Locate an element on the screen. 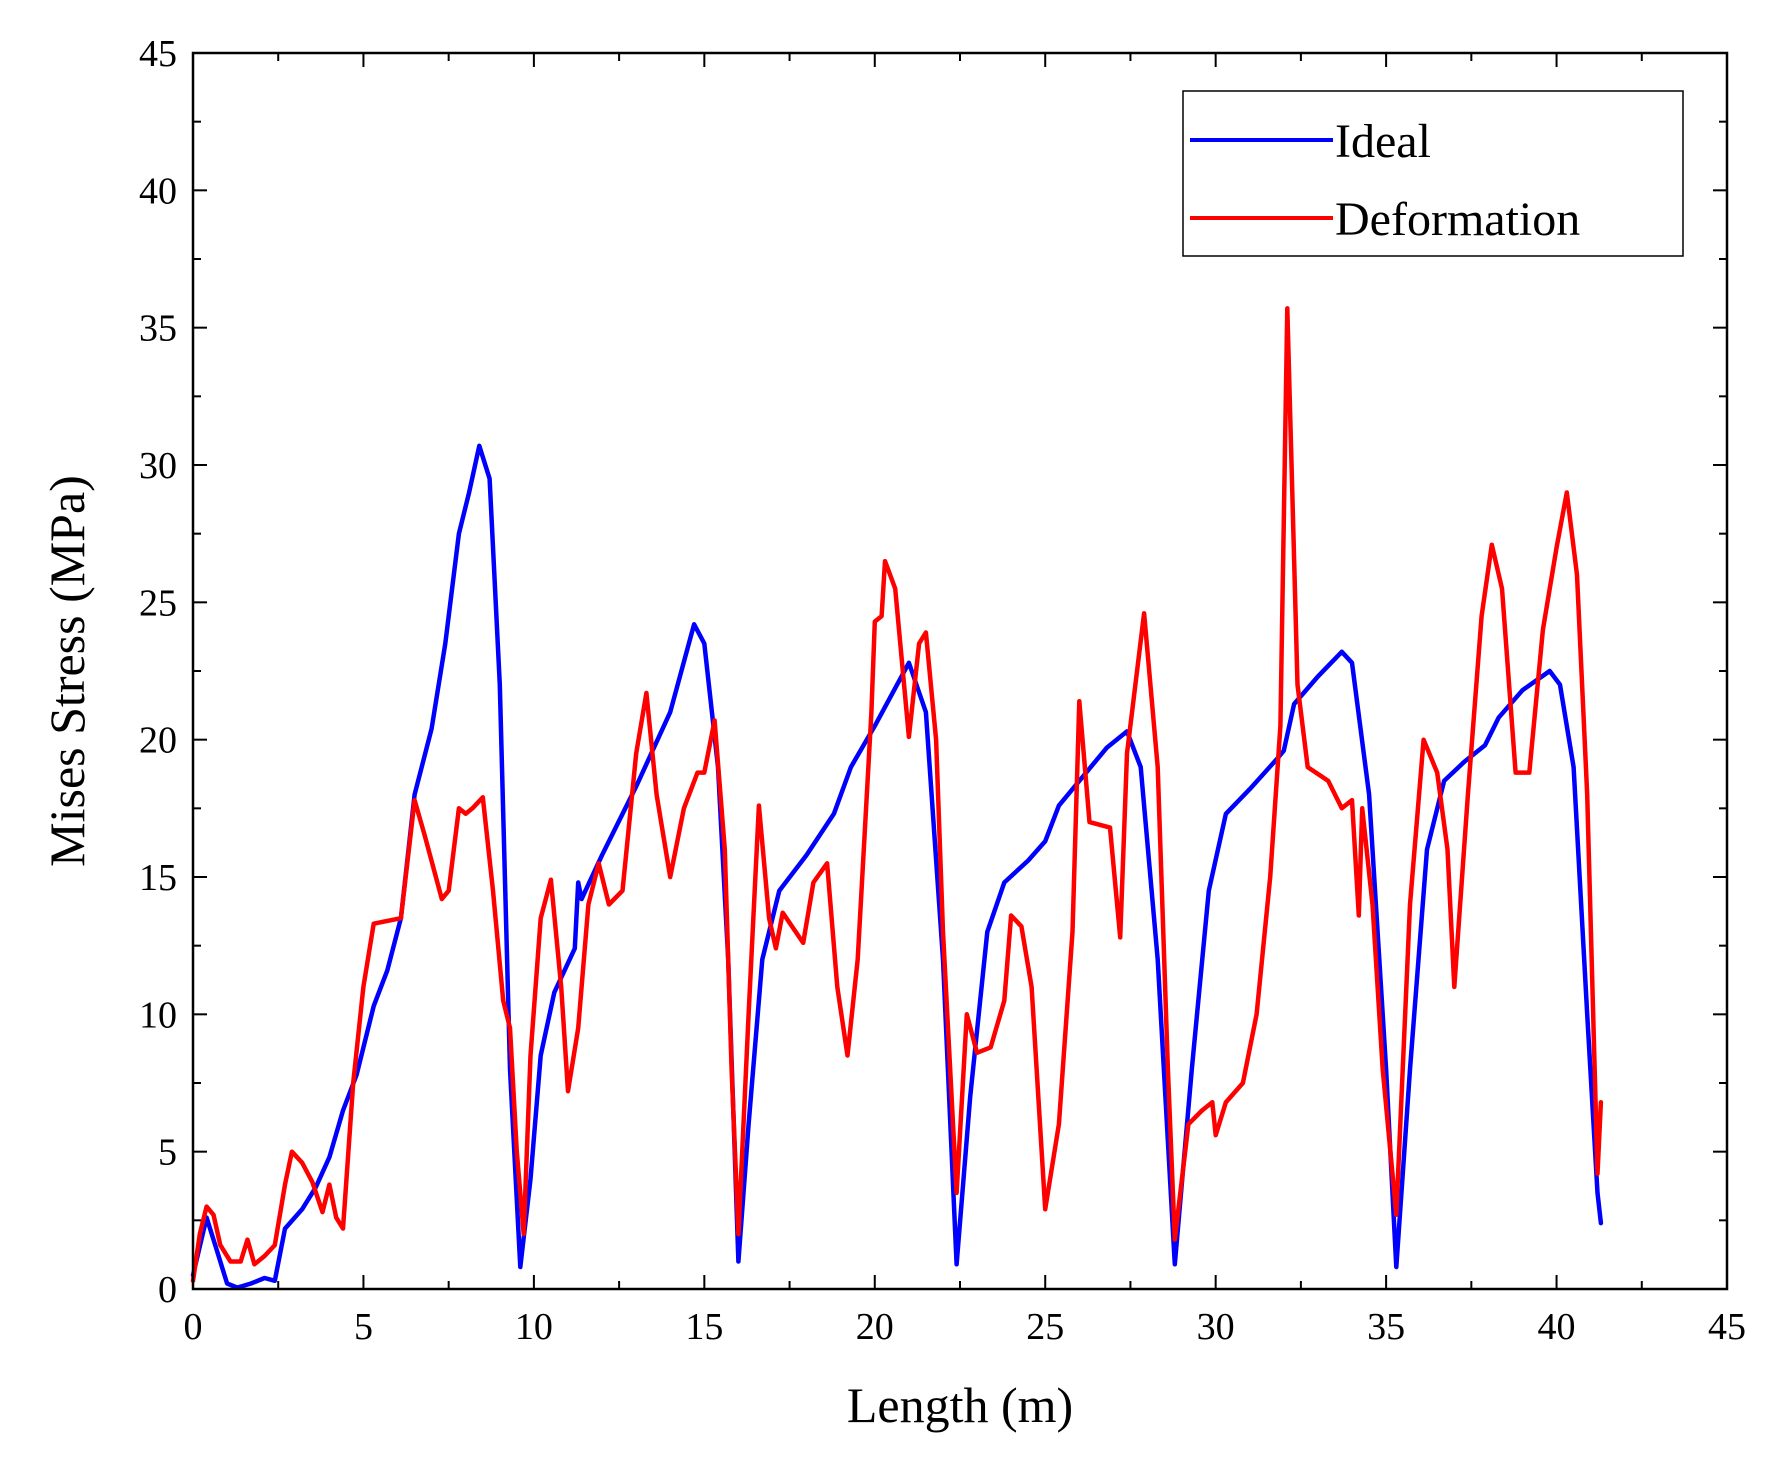 This screenshot has width=1773, height=1462. legend-box is located at coordinates (1433, 173).